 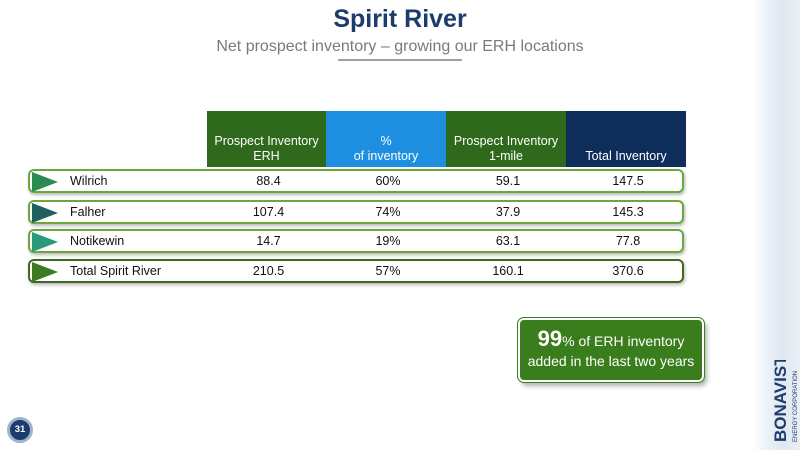 What do you see at coordinates (623, 341) in the screenshot?
I see `callout-text-1: % of ERH inventory` at bounding box center [623, 341].